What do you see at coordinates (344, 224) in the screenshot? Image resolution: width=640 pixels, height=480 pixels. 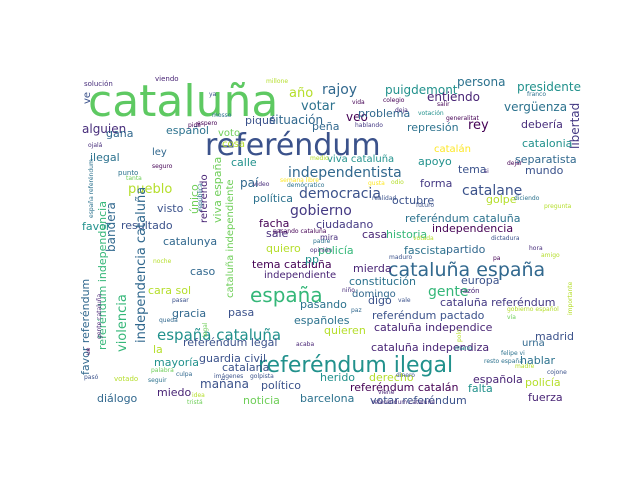 I see `cloud-word: ciudadano` at bounding box center [344, 224].